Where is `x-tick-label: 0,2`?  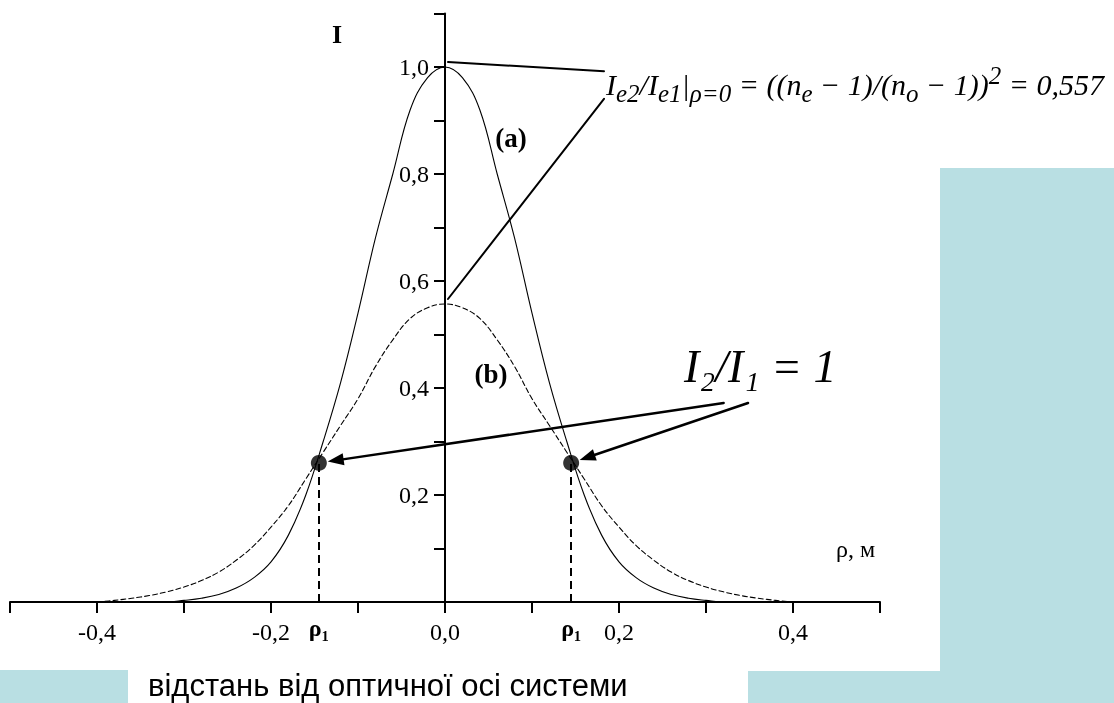
x-tick-label: 0,2 is located at coordinates (619, 632).